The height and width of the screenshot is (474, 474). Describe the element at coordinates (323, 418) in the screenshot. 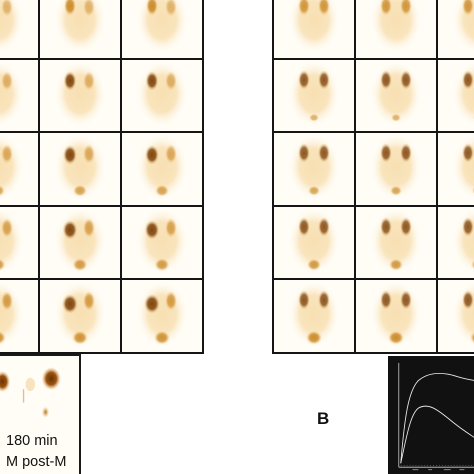

I see `panel-label-b: B` at that location.